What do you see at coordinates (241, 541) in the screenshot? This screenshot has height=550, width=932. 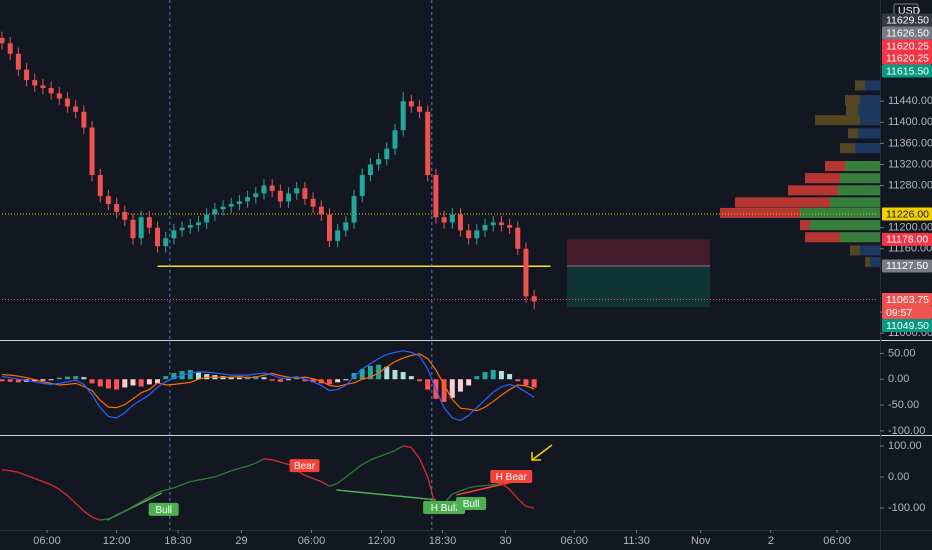 I see `x-tick-label: 29` at bounding box center [241, 541].